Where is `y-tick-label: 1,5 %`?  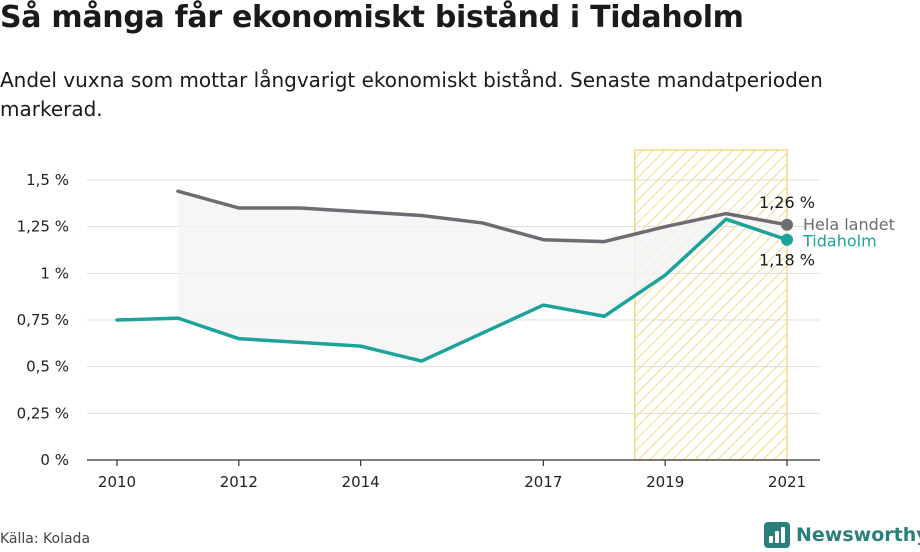
y-tick-label: 1,5 % is located at coordinates (47, 180).